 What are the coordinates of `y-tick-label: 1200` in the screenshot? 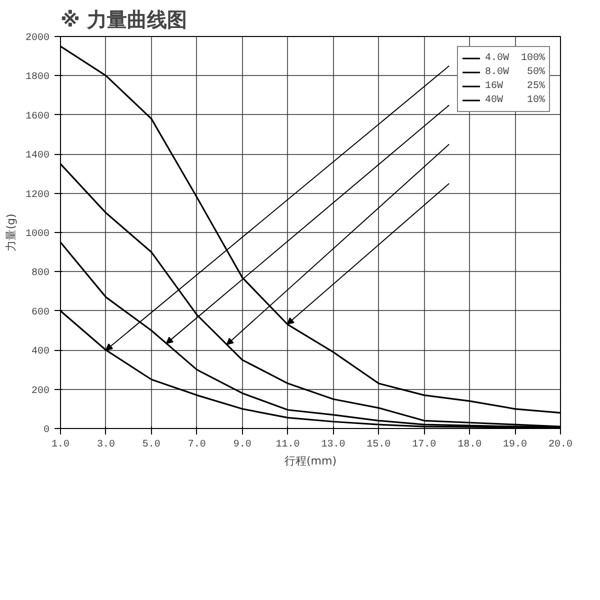 It's located at (37, 195).